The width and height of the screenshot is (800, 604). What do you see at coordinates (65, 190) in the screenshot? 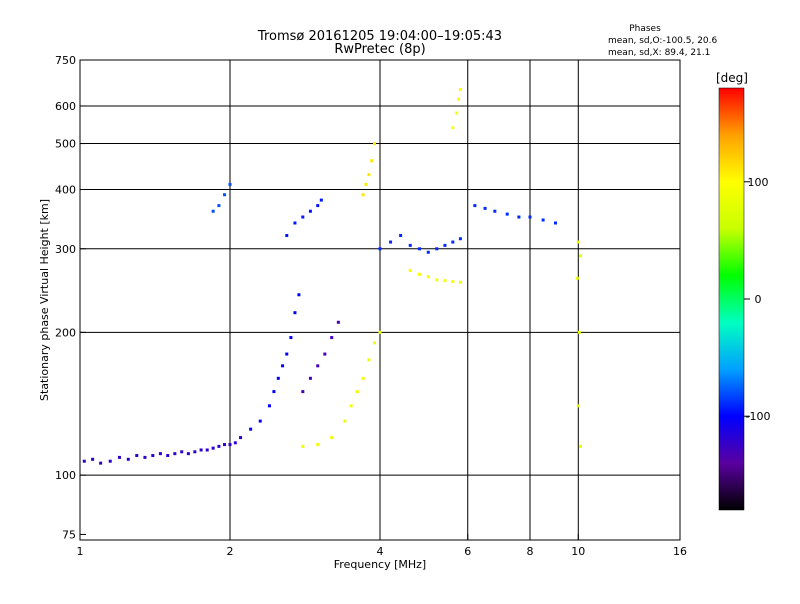
I see `y-tick-label: 400` at bounding box center [65, 190].